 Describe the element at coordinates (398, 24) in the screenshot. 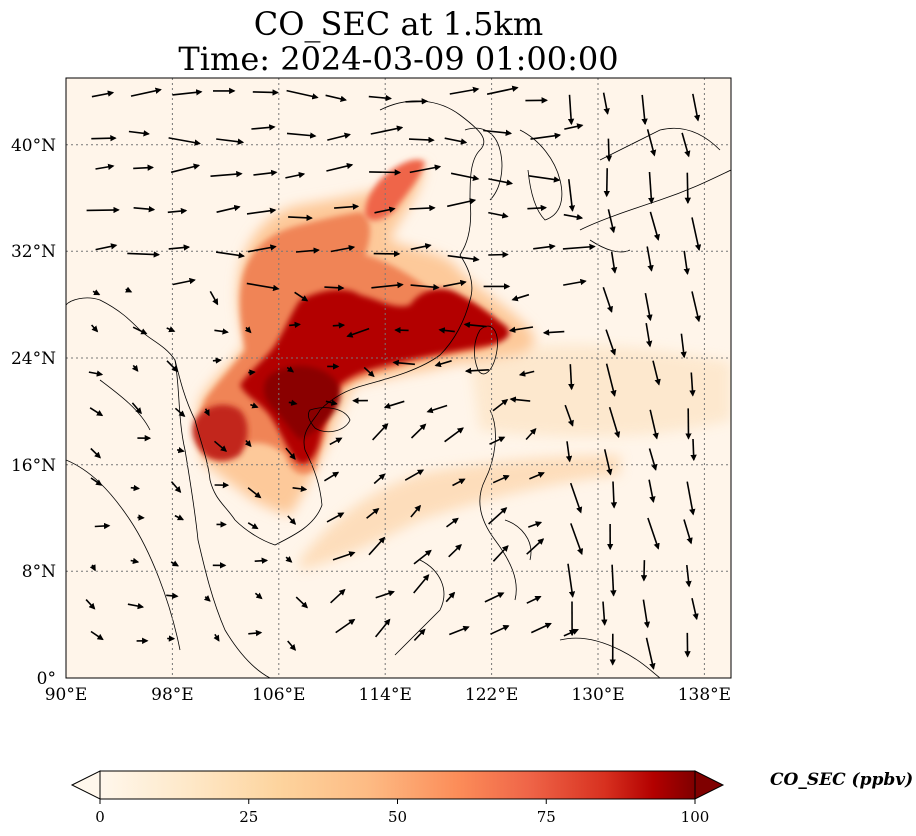

I see `map-title: CO_SEC at 1.5km` at that location.